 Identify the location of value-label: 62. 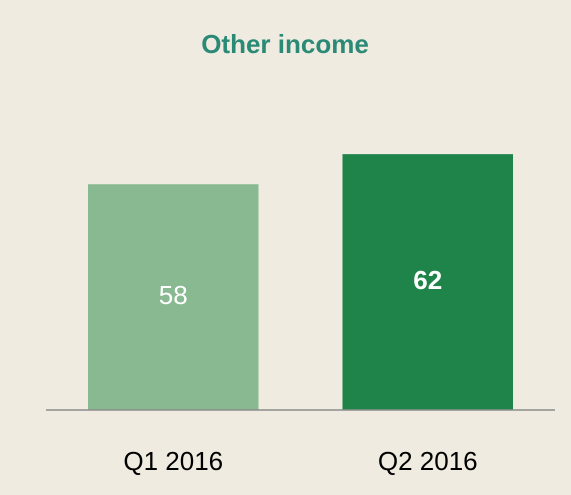
(427, 280).